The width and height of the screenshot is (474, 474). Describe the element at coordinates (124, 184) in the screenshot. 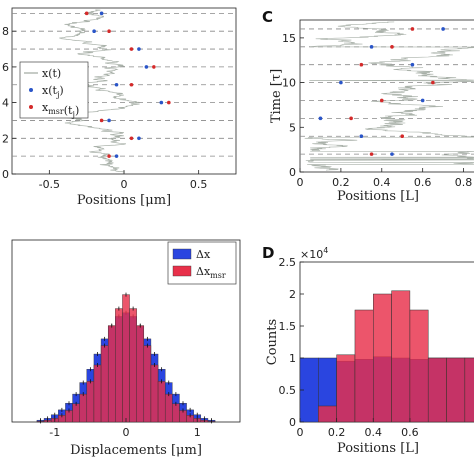

I see `panel-a-x-tick-label-1: 0` at that location.